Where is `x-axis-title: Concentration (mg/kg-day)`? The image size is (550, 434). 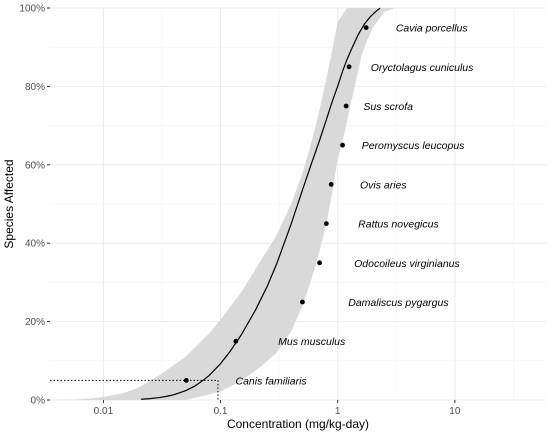 x-axis-title: Concentration (mg/kg-day) is located at coordinates (298, 424).